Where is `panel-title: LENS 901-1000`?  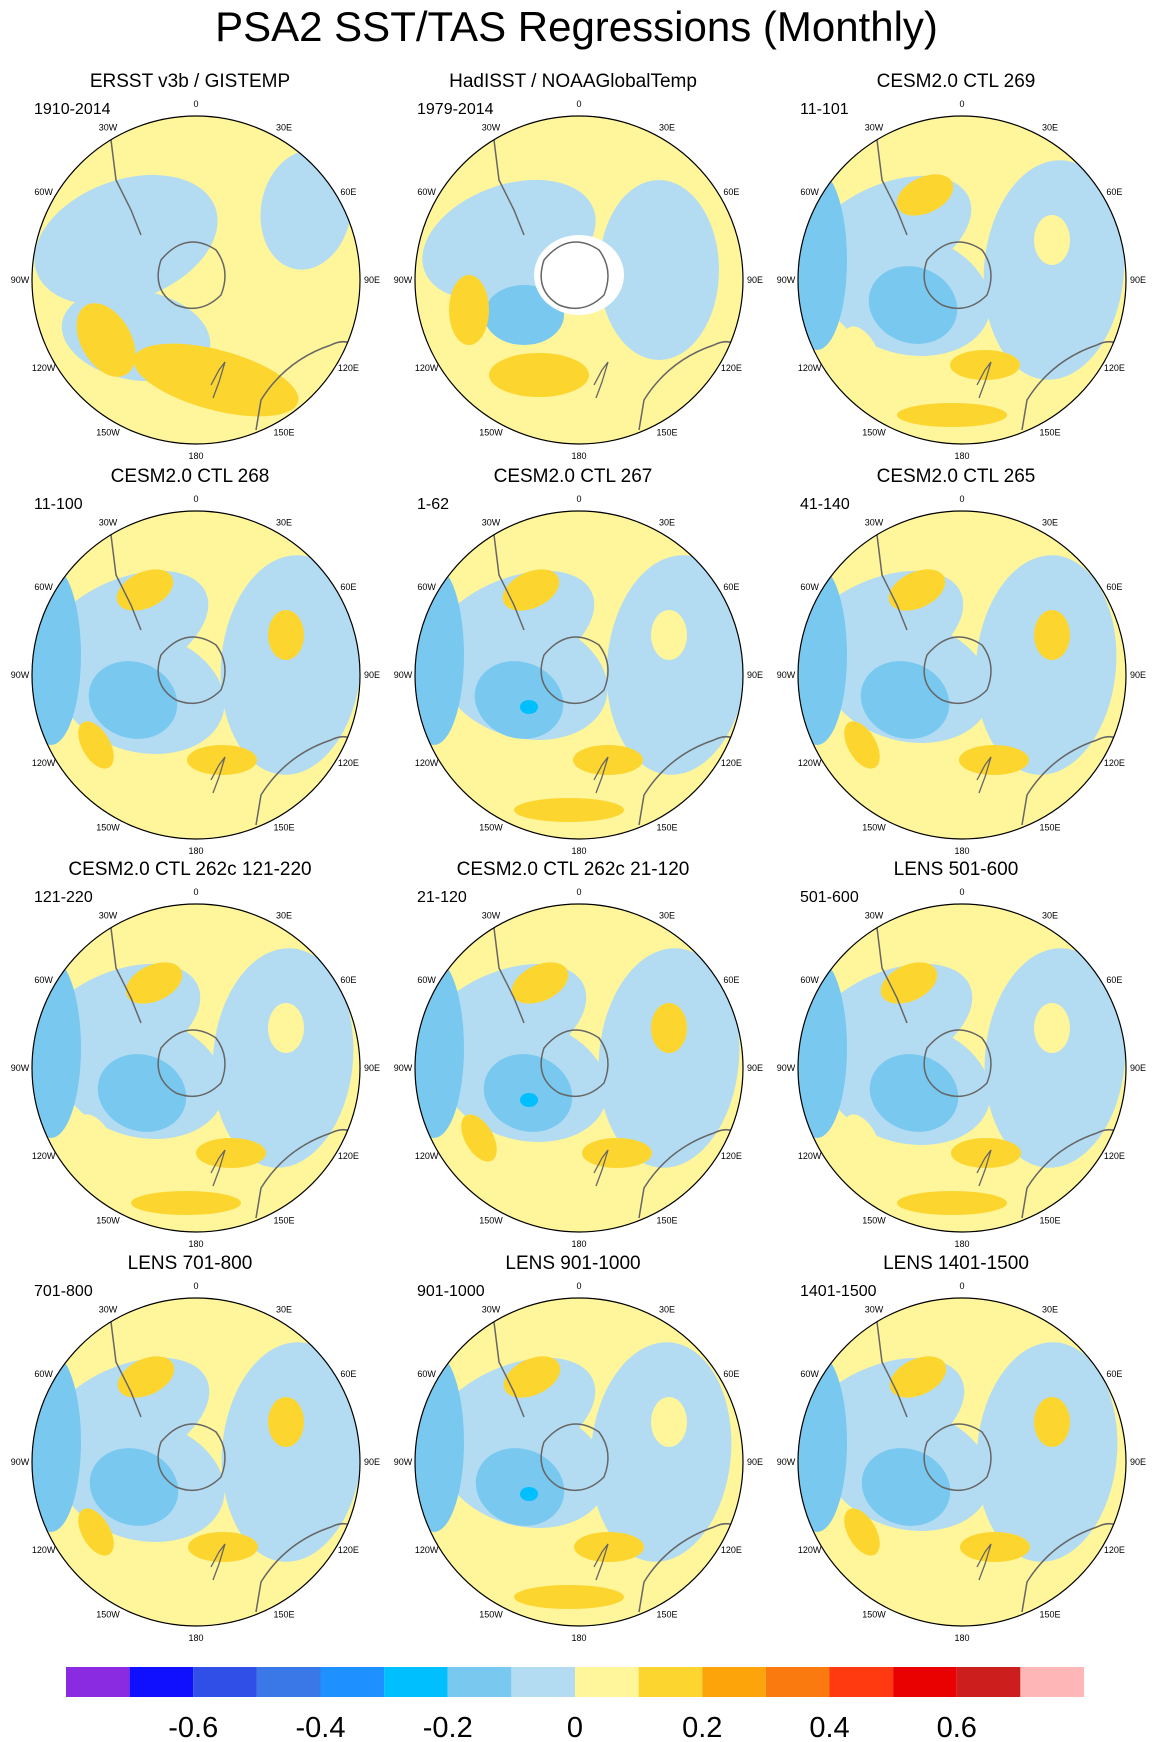
panel-title: LENS 901-1000 is located at coordinates (573, 1263).